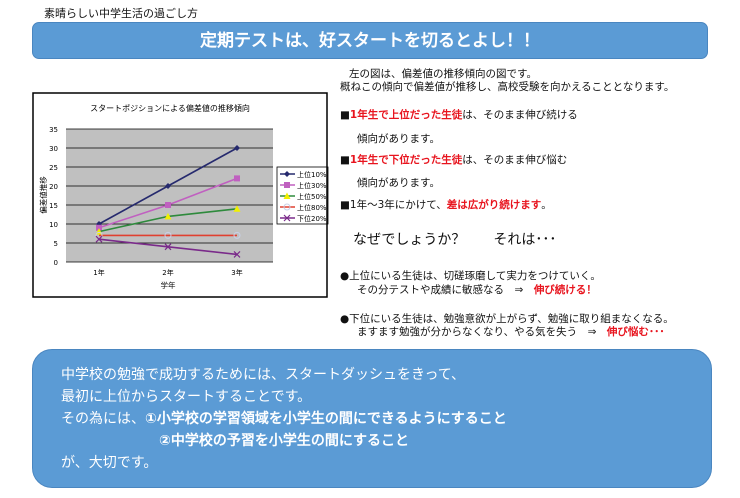 The width and height of the screenshot is (740, 498). I want to click on bullet-2: ■1年生で下位だった生徒は、そのまま伸び悩む, so click(453, 159).